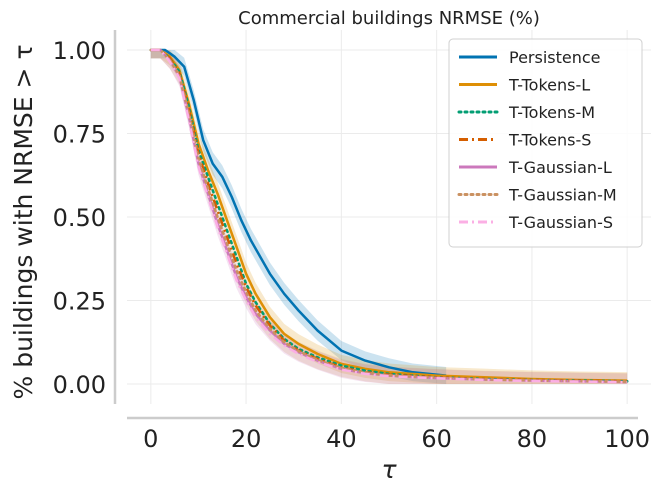  What do you see at coordinates (549, 85) in the screenshot?
I see `legend-label-t-tokens-l: T-Tokens-L` at bounding box center [549, 85].